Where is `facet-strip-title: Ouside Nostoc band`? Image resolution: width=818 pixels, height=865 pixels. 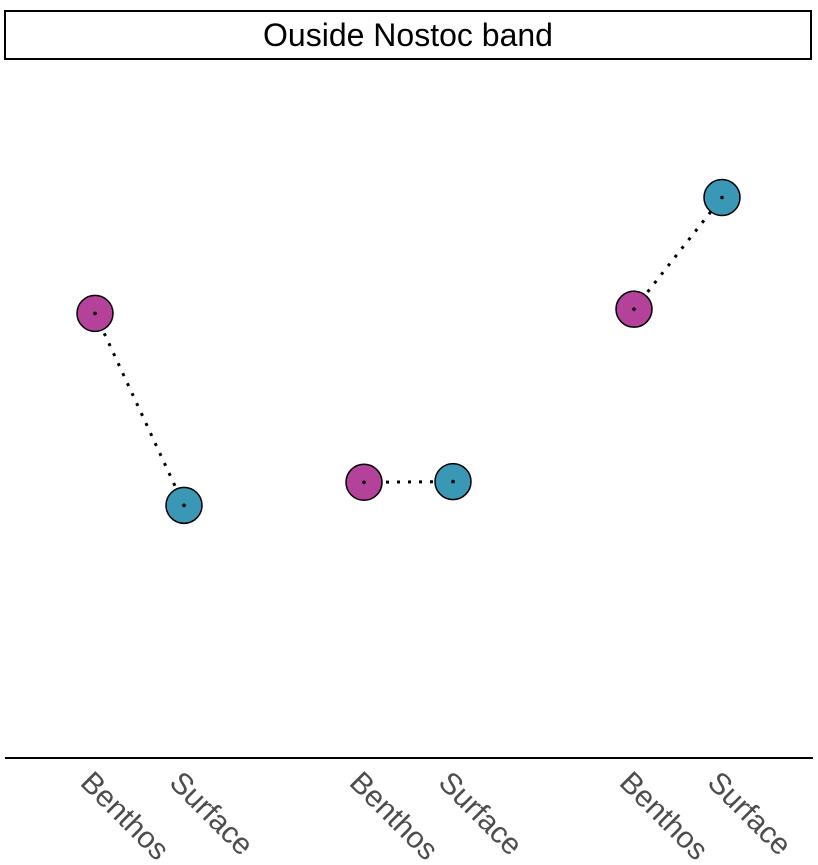
facet-strip-title: Ouside Nostoc band is located at coordinates (408, 35).